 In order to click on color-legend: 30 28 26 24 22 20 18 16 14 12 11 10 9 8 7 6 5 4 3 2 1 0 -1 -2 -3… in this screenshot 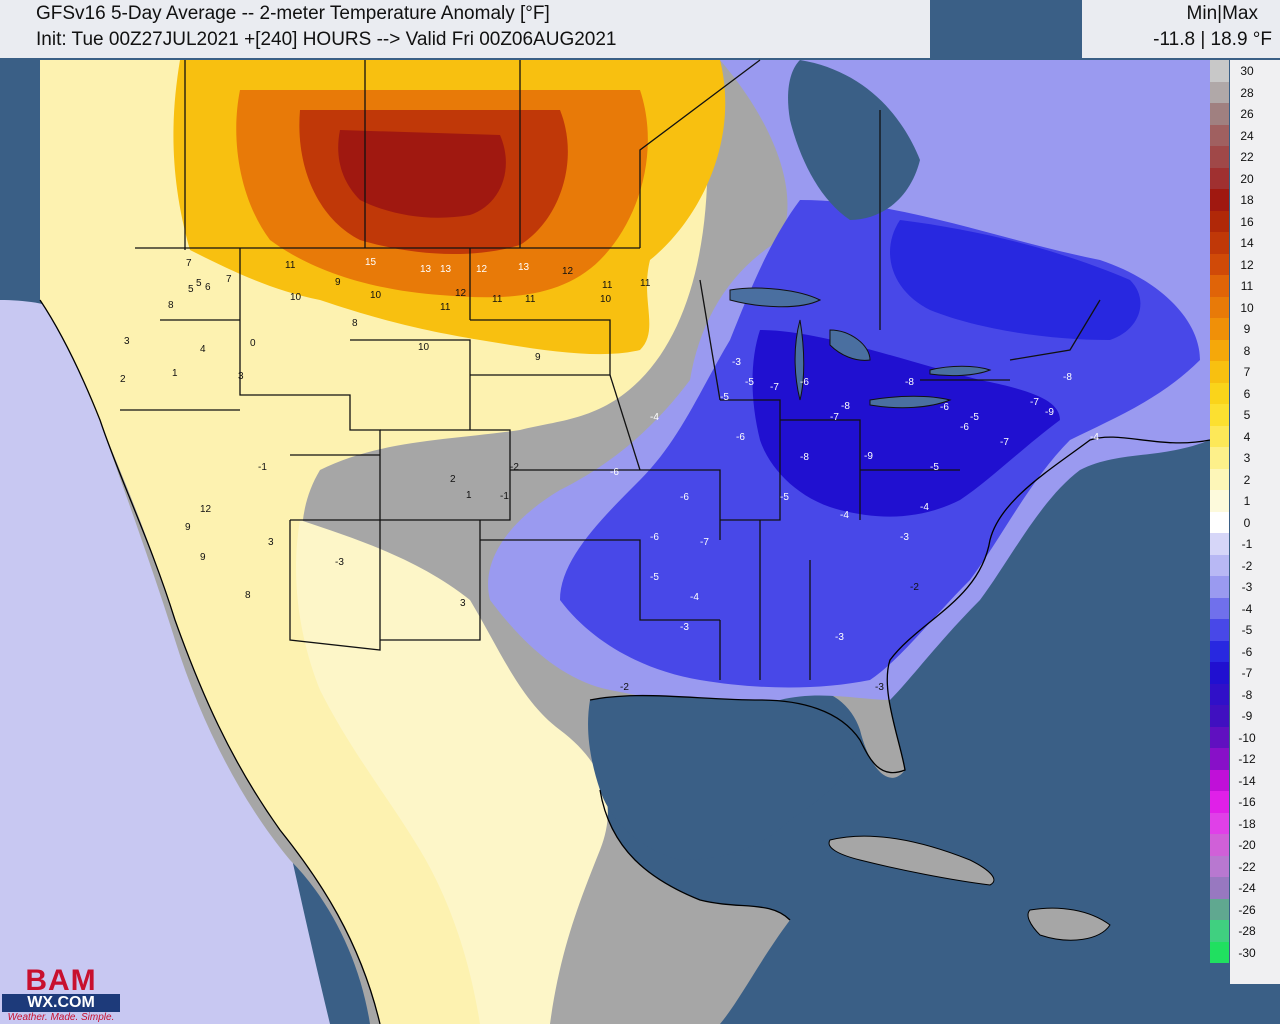, I will do `click(1235, 522)`.